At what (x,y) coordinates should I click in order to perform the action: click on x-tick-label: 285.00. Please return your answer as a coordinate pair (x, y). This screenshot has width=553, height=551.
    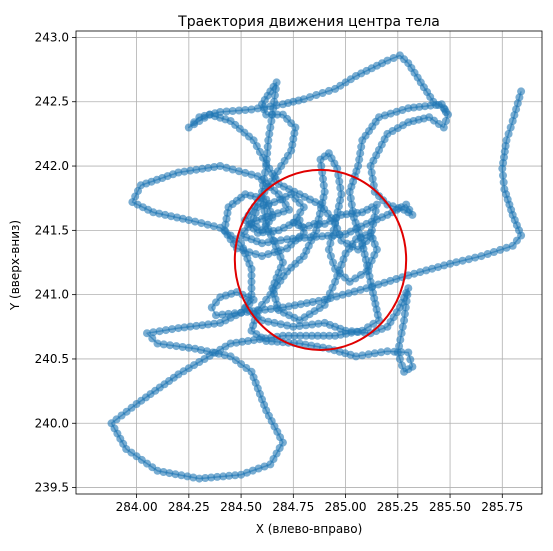
    Looking at the image, I should click on (346, 507).